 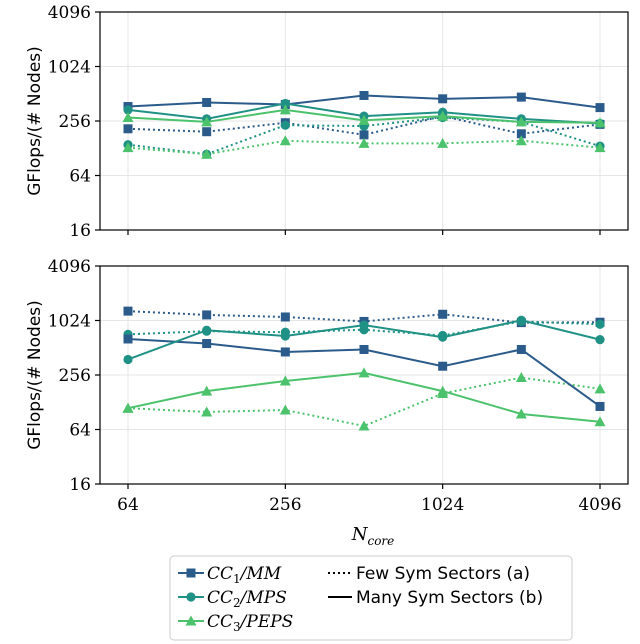 I want to click on series-CC2-solid, so click(x=364, y=340).